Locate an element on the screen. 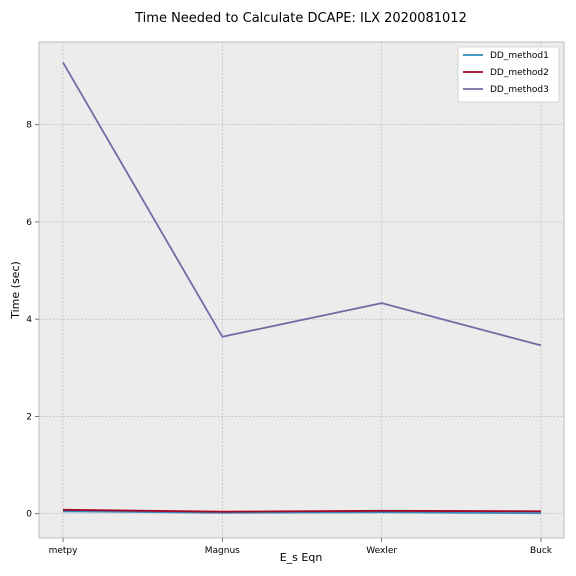 Image resolution: width=576 pixels, height=576 pixels. legend-label-dd-method2: DD_method2 is located at coordinates (519, 73).